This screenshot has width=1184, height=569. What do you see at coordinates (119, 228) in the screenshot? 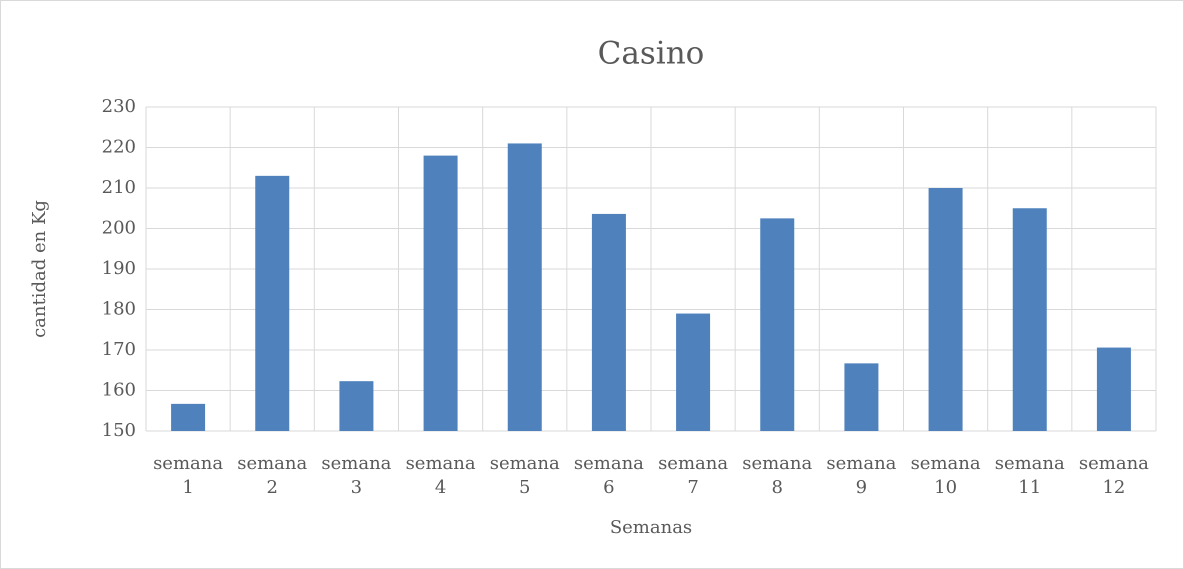
I see `y-tick-label: 200` at bounding box center [119, 228].